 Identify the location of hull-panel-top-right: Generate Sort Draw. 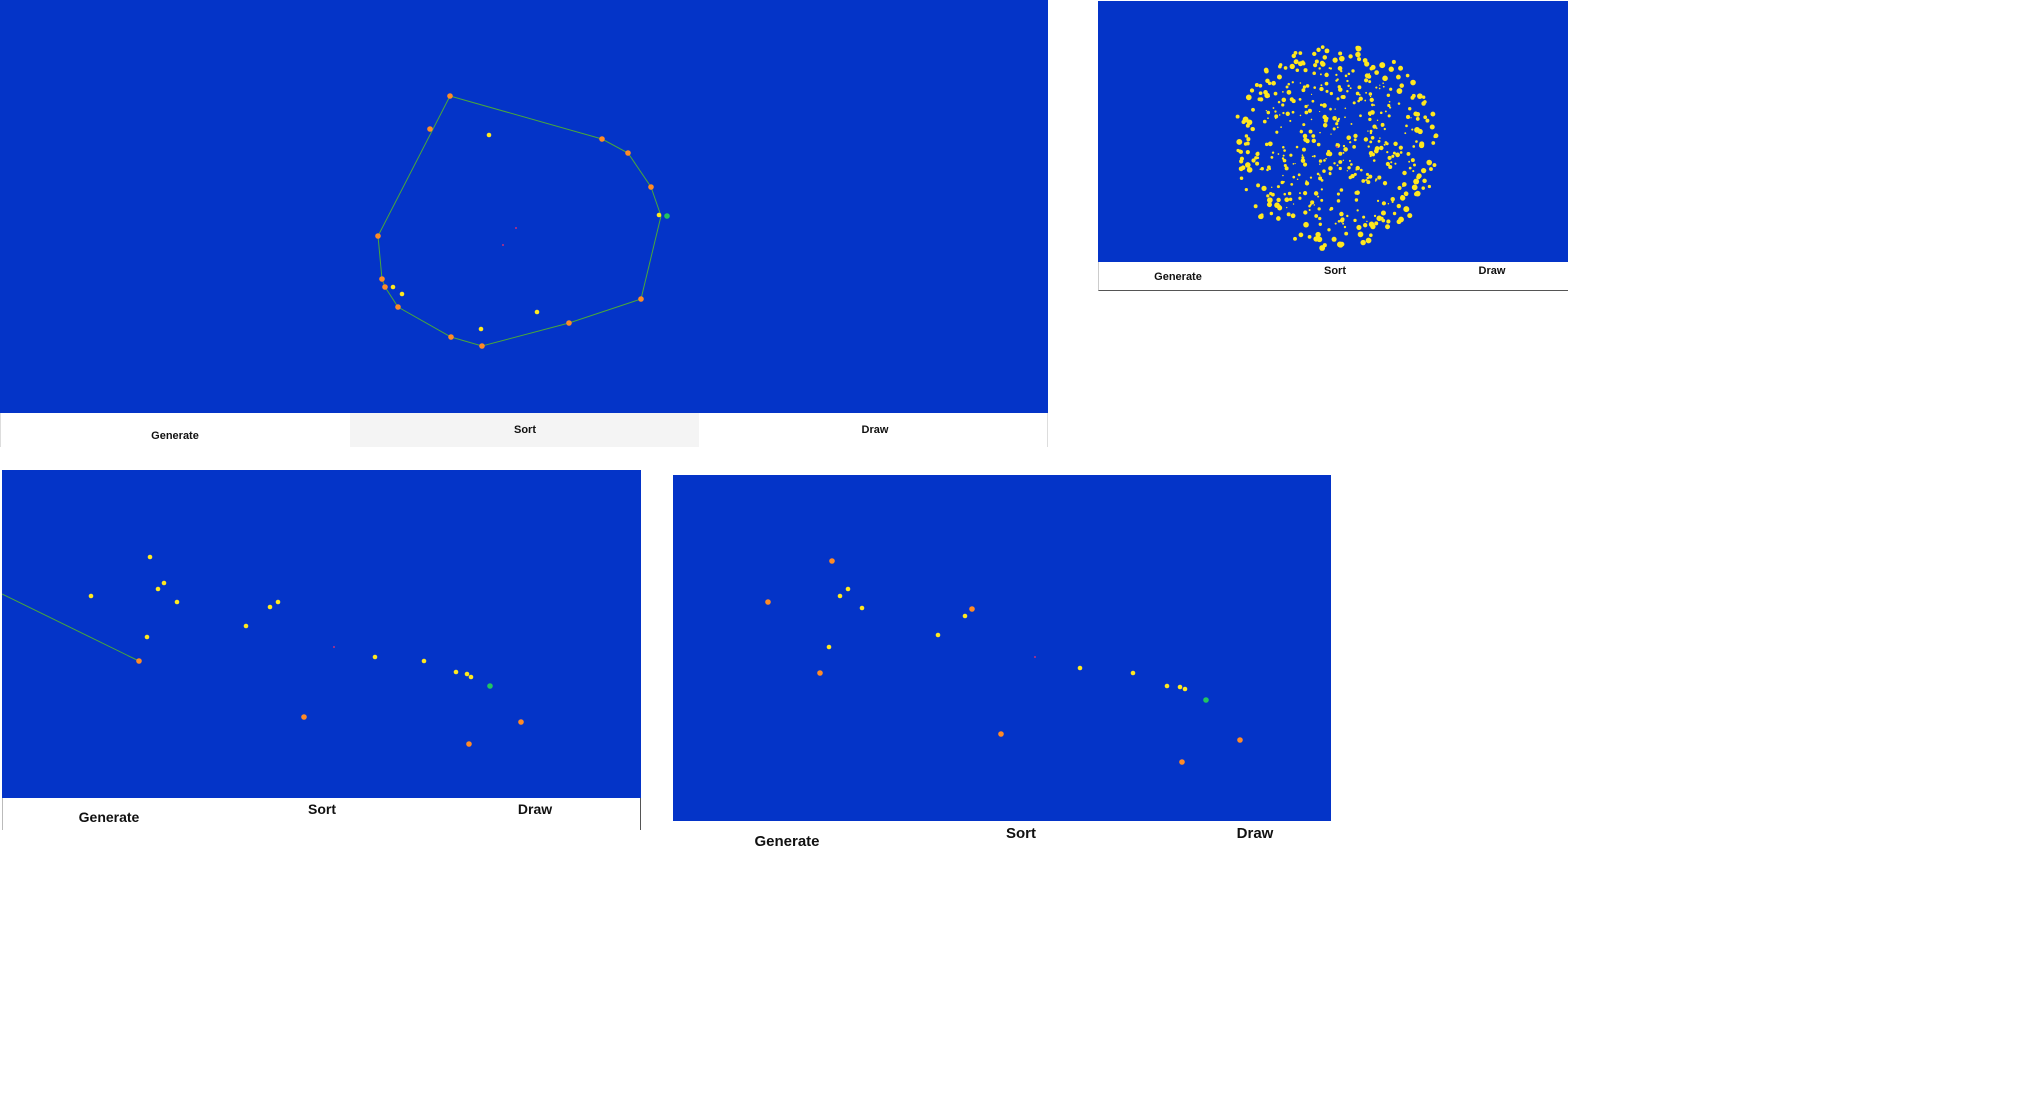
(1333, 146).